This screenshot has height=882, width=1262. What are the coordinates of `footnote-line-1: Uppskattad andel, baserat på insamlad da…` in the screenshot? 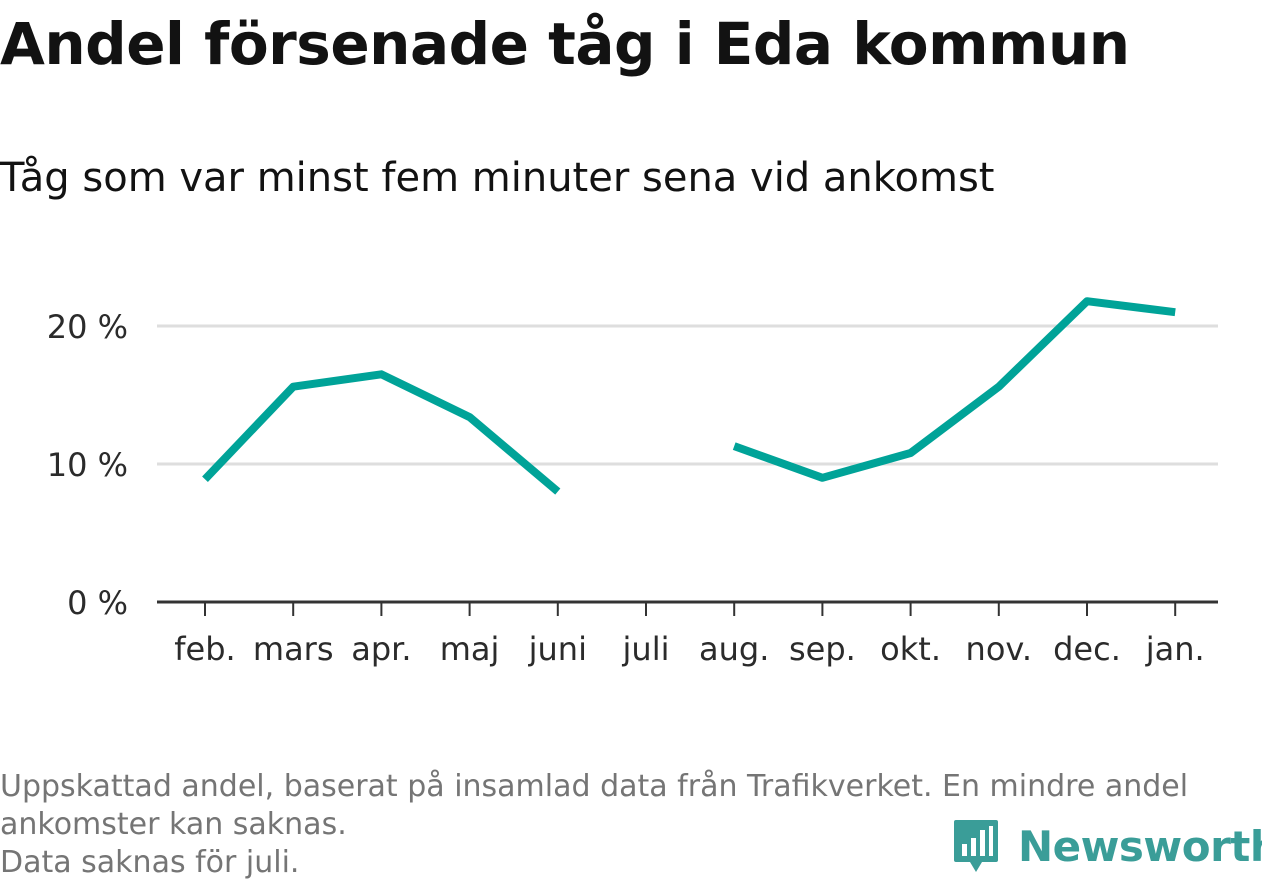 It's located at (594, 805).